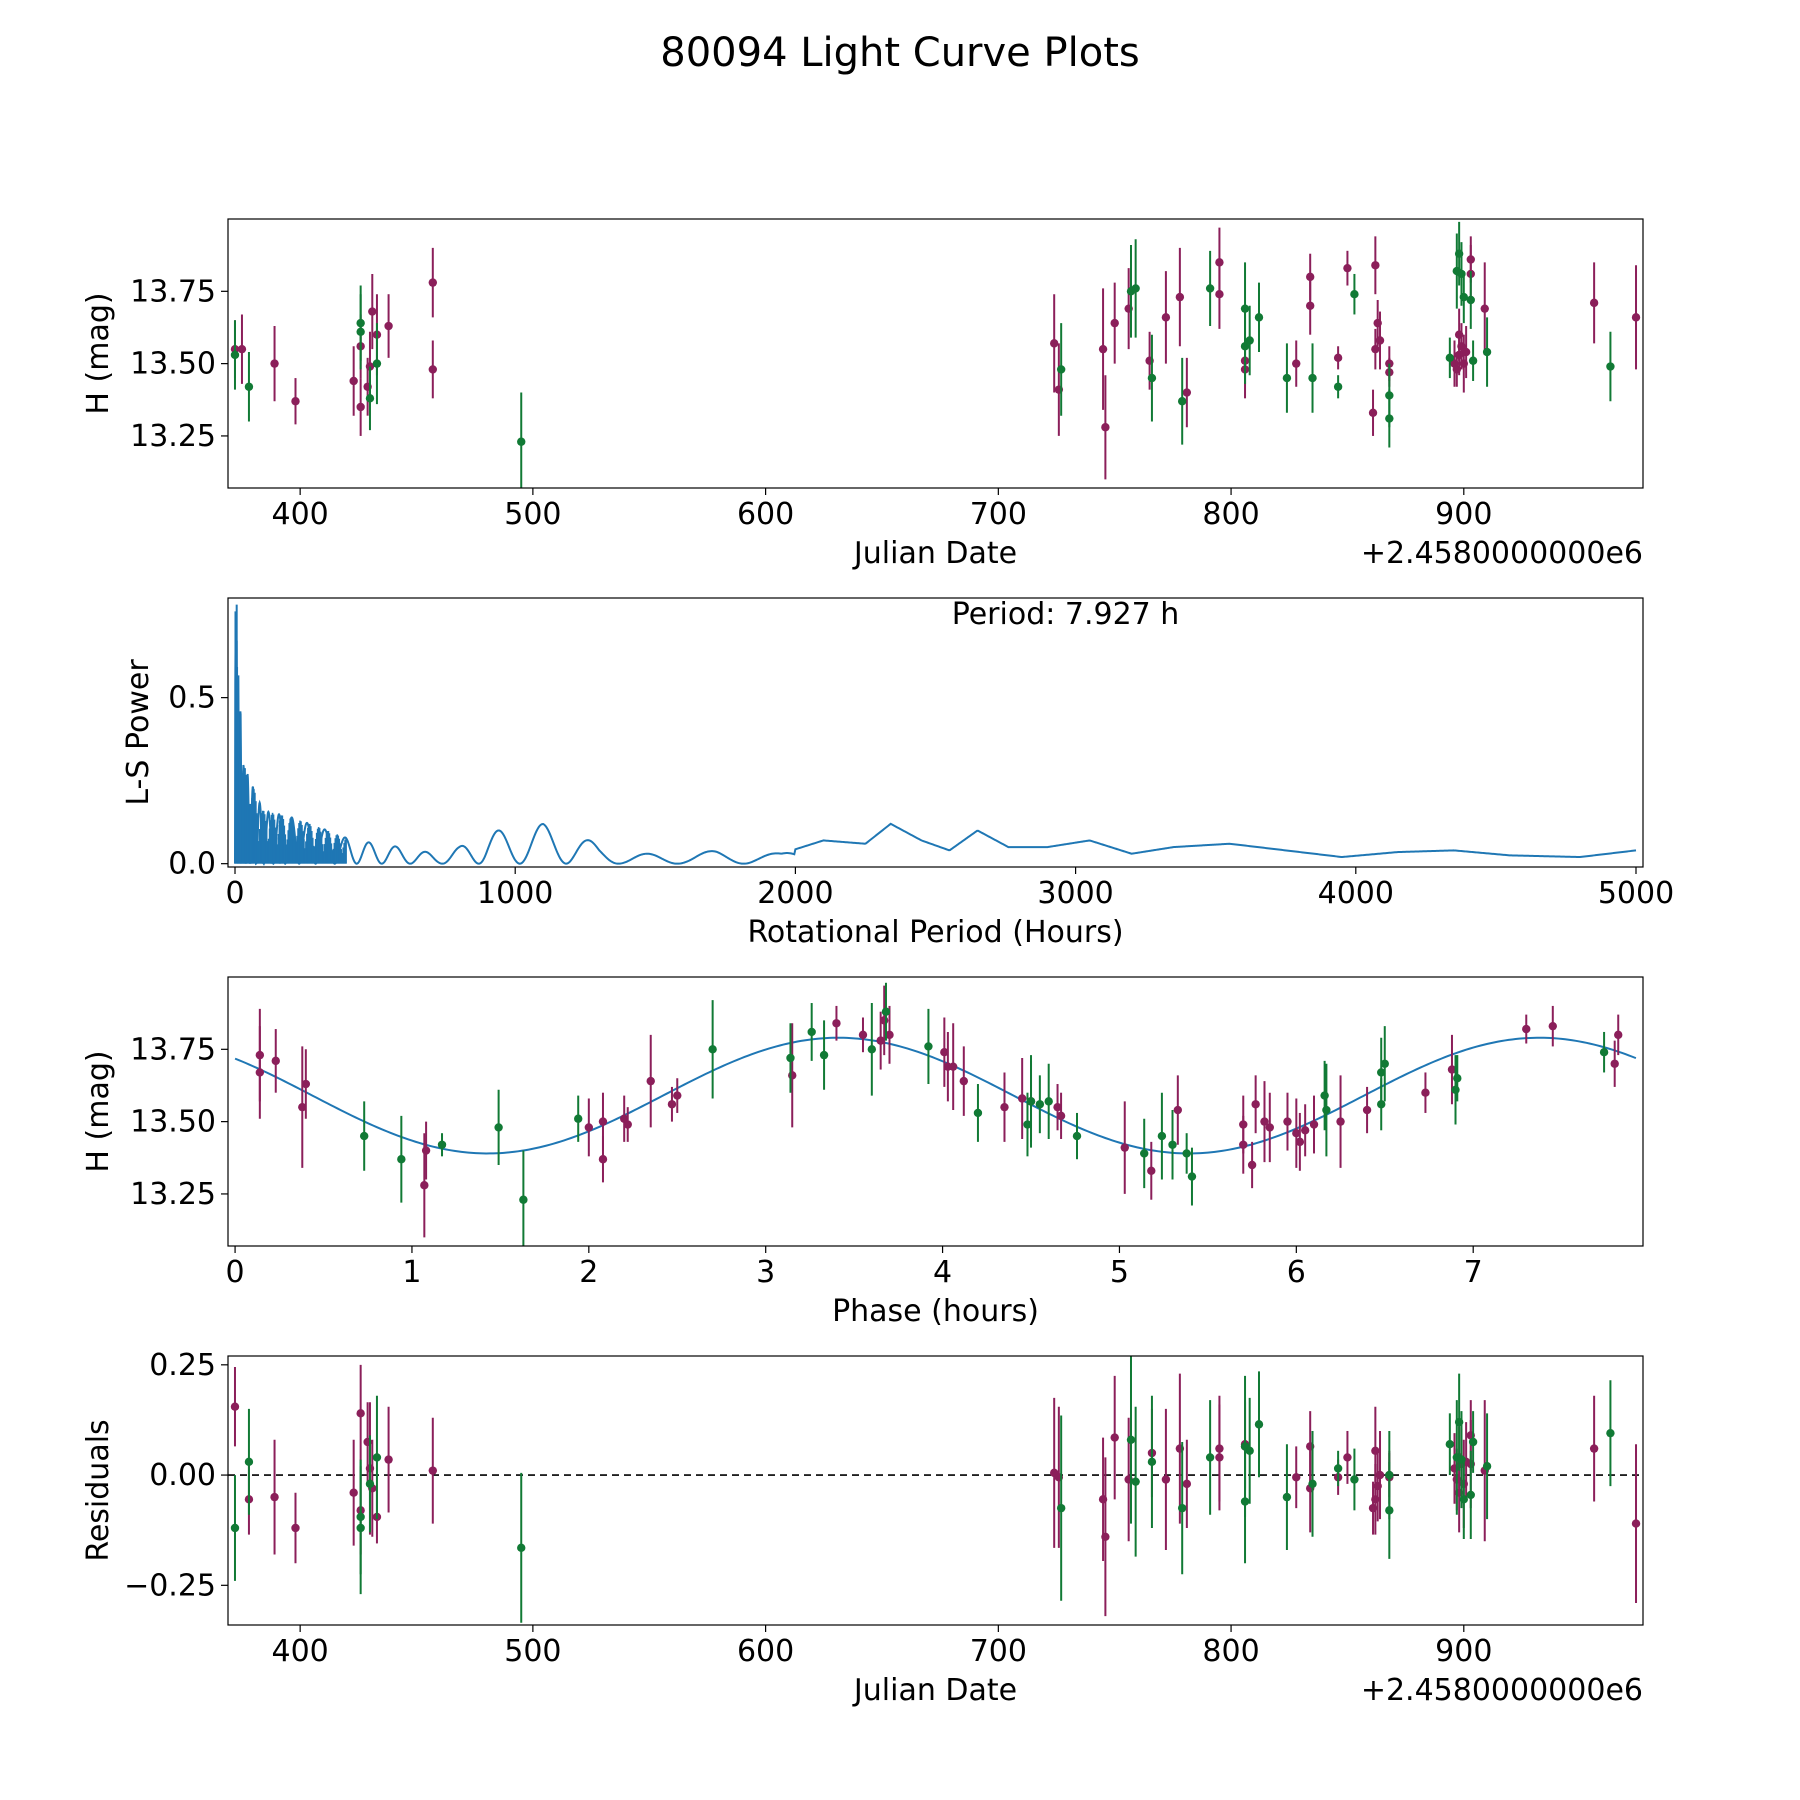 This screenshot has height=1800, width=1800. I want to click on y-tick-label: 13.50, so click(173, 364).